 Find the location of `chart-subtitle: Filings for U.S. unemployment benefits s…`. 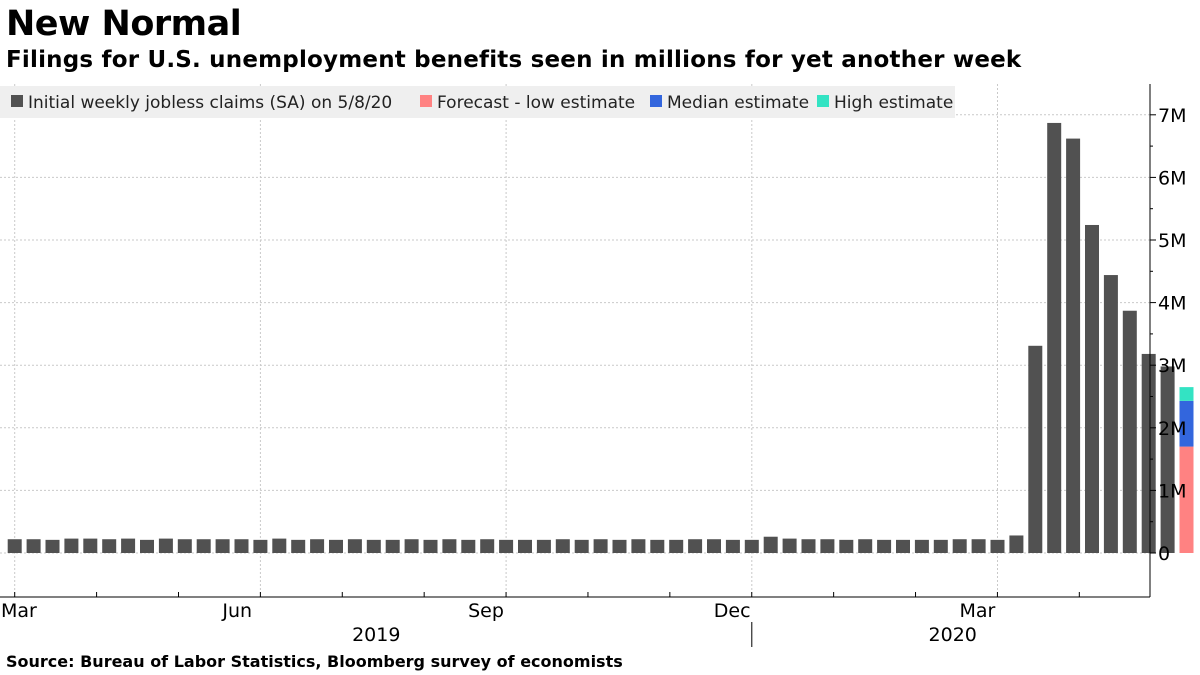

chart-subtitle: Filings for U.S. unemployment benefits s… is located at coordinates (514, 60).